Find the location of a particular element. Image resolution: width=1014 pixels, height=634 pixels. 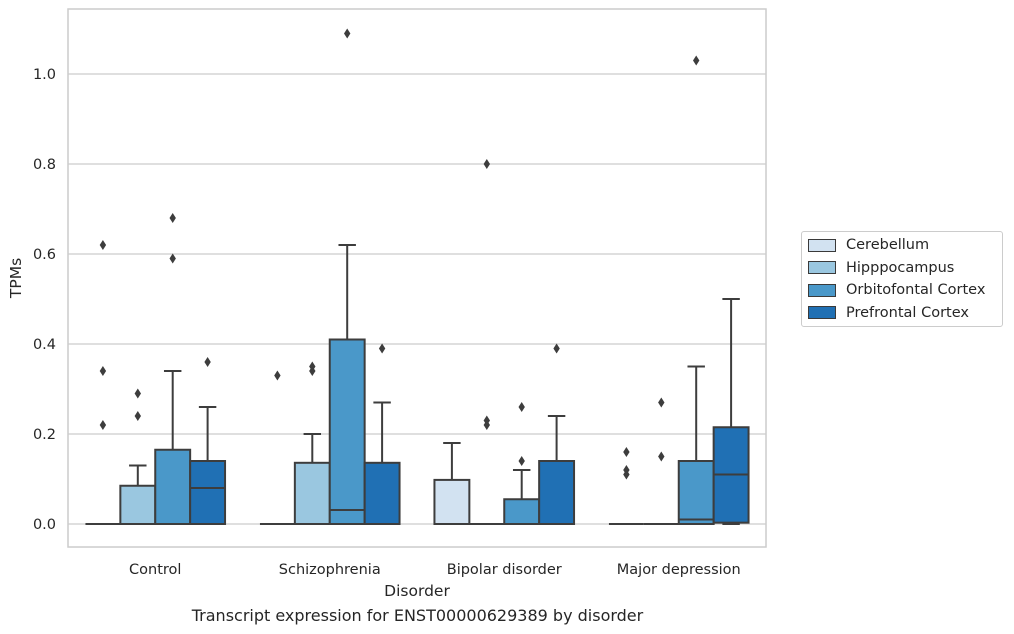

legend-label: Prefrontal Cortex is located at coordinates (907, 312).